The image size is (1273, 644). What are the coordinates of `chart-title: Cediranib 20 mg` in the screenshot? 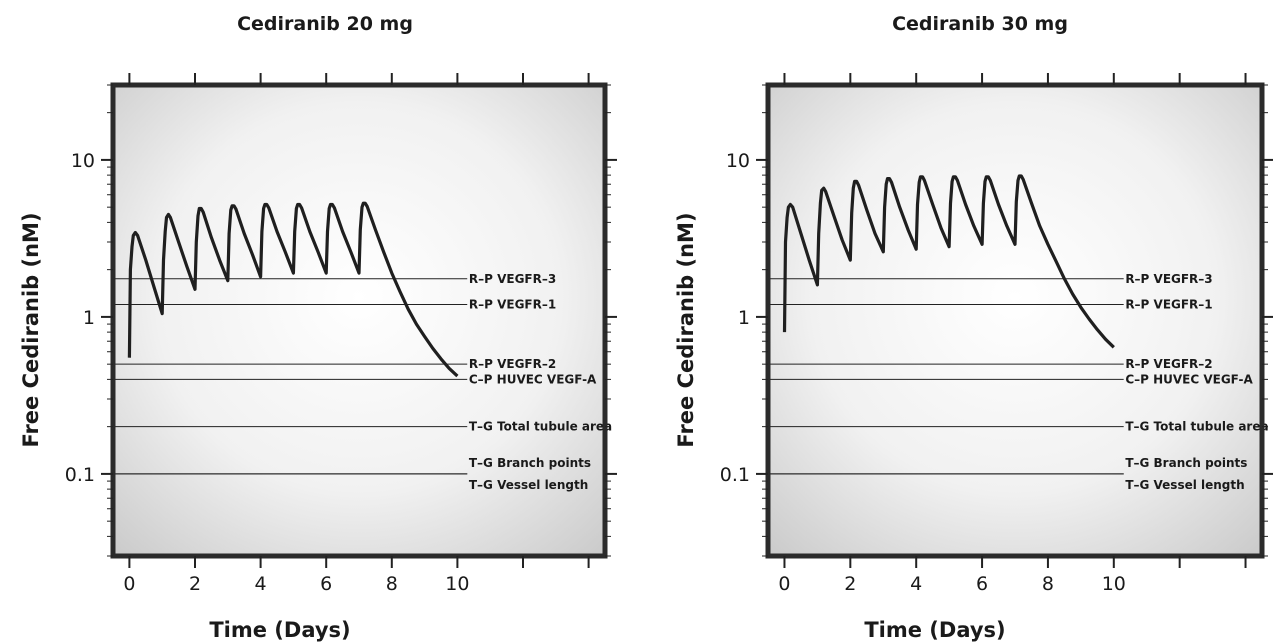 It's located at (325, 24).